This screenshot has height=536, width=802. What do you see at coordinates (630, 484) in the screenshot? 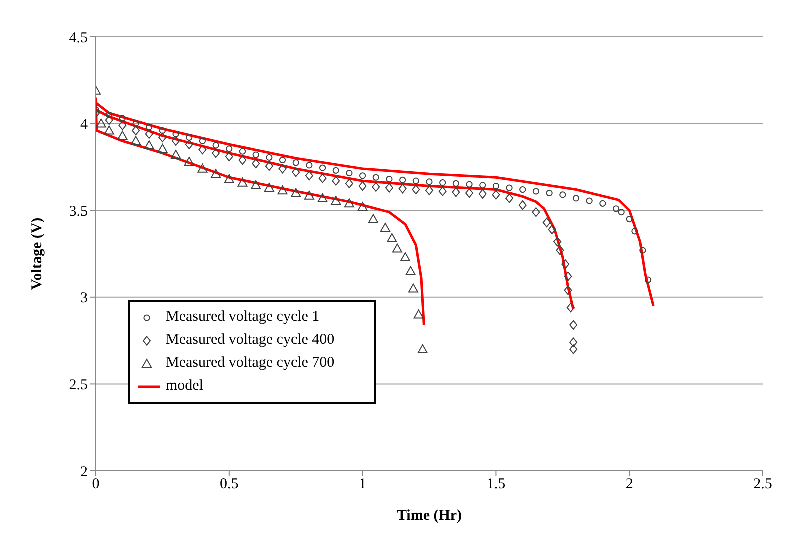
I see `x-tick-label: 2` at bounding box center [630, 484].